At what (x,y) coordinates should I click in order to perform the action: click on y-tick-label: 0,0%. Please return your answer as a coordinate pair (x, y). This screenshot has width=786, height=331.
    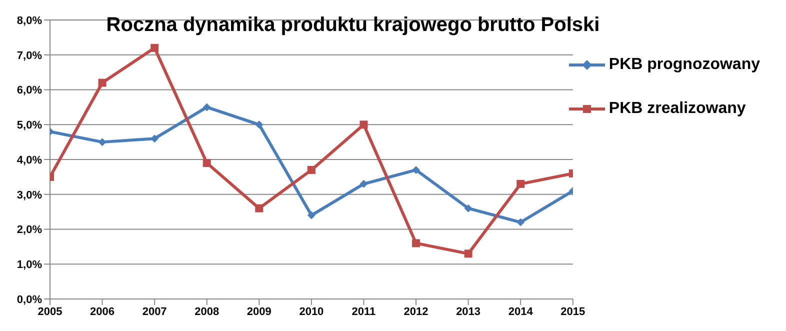
    Looking at the image, I should click on (29, 300).